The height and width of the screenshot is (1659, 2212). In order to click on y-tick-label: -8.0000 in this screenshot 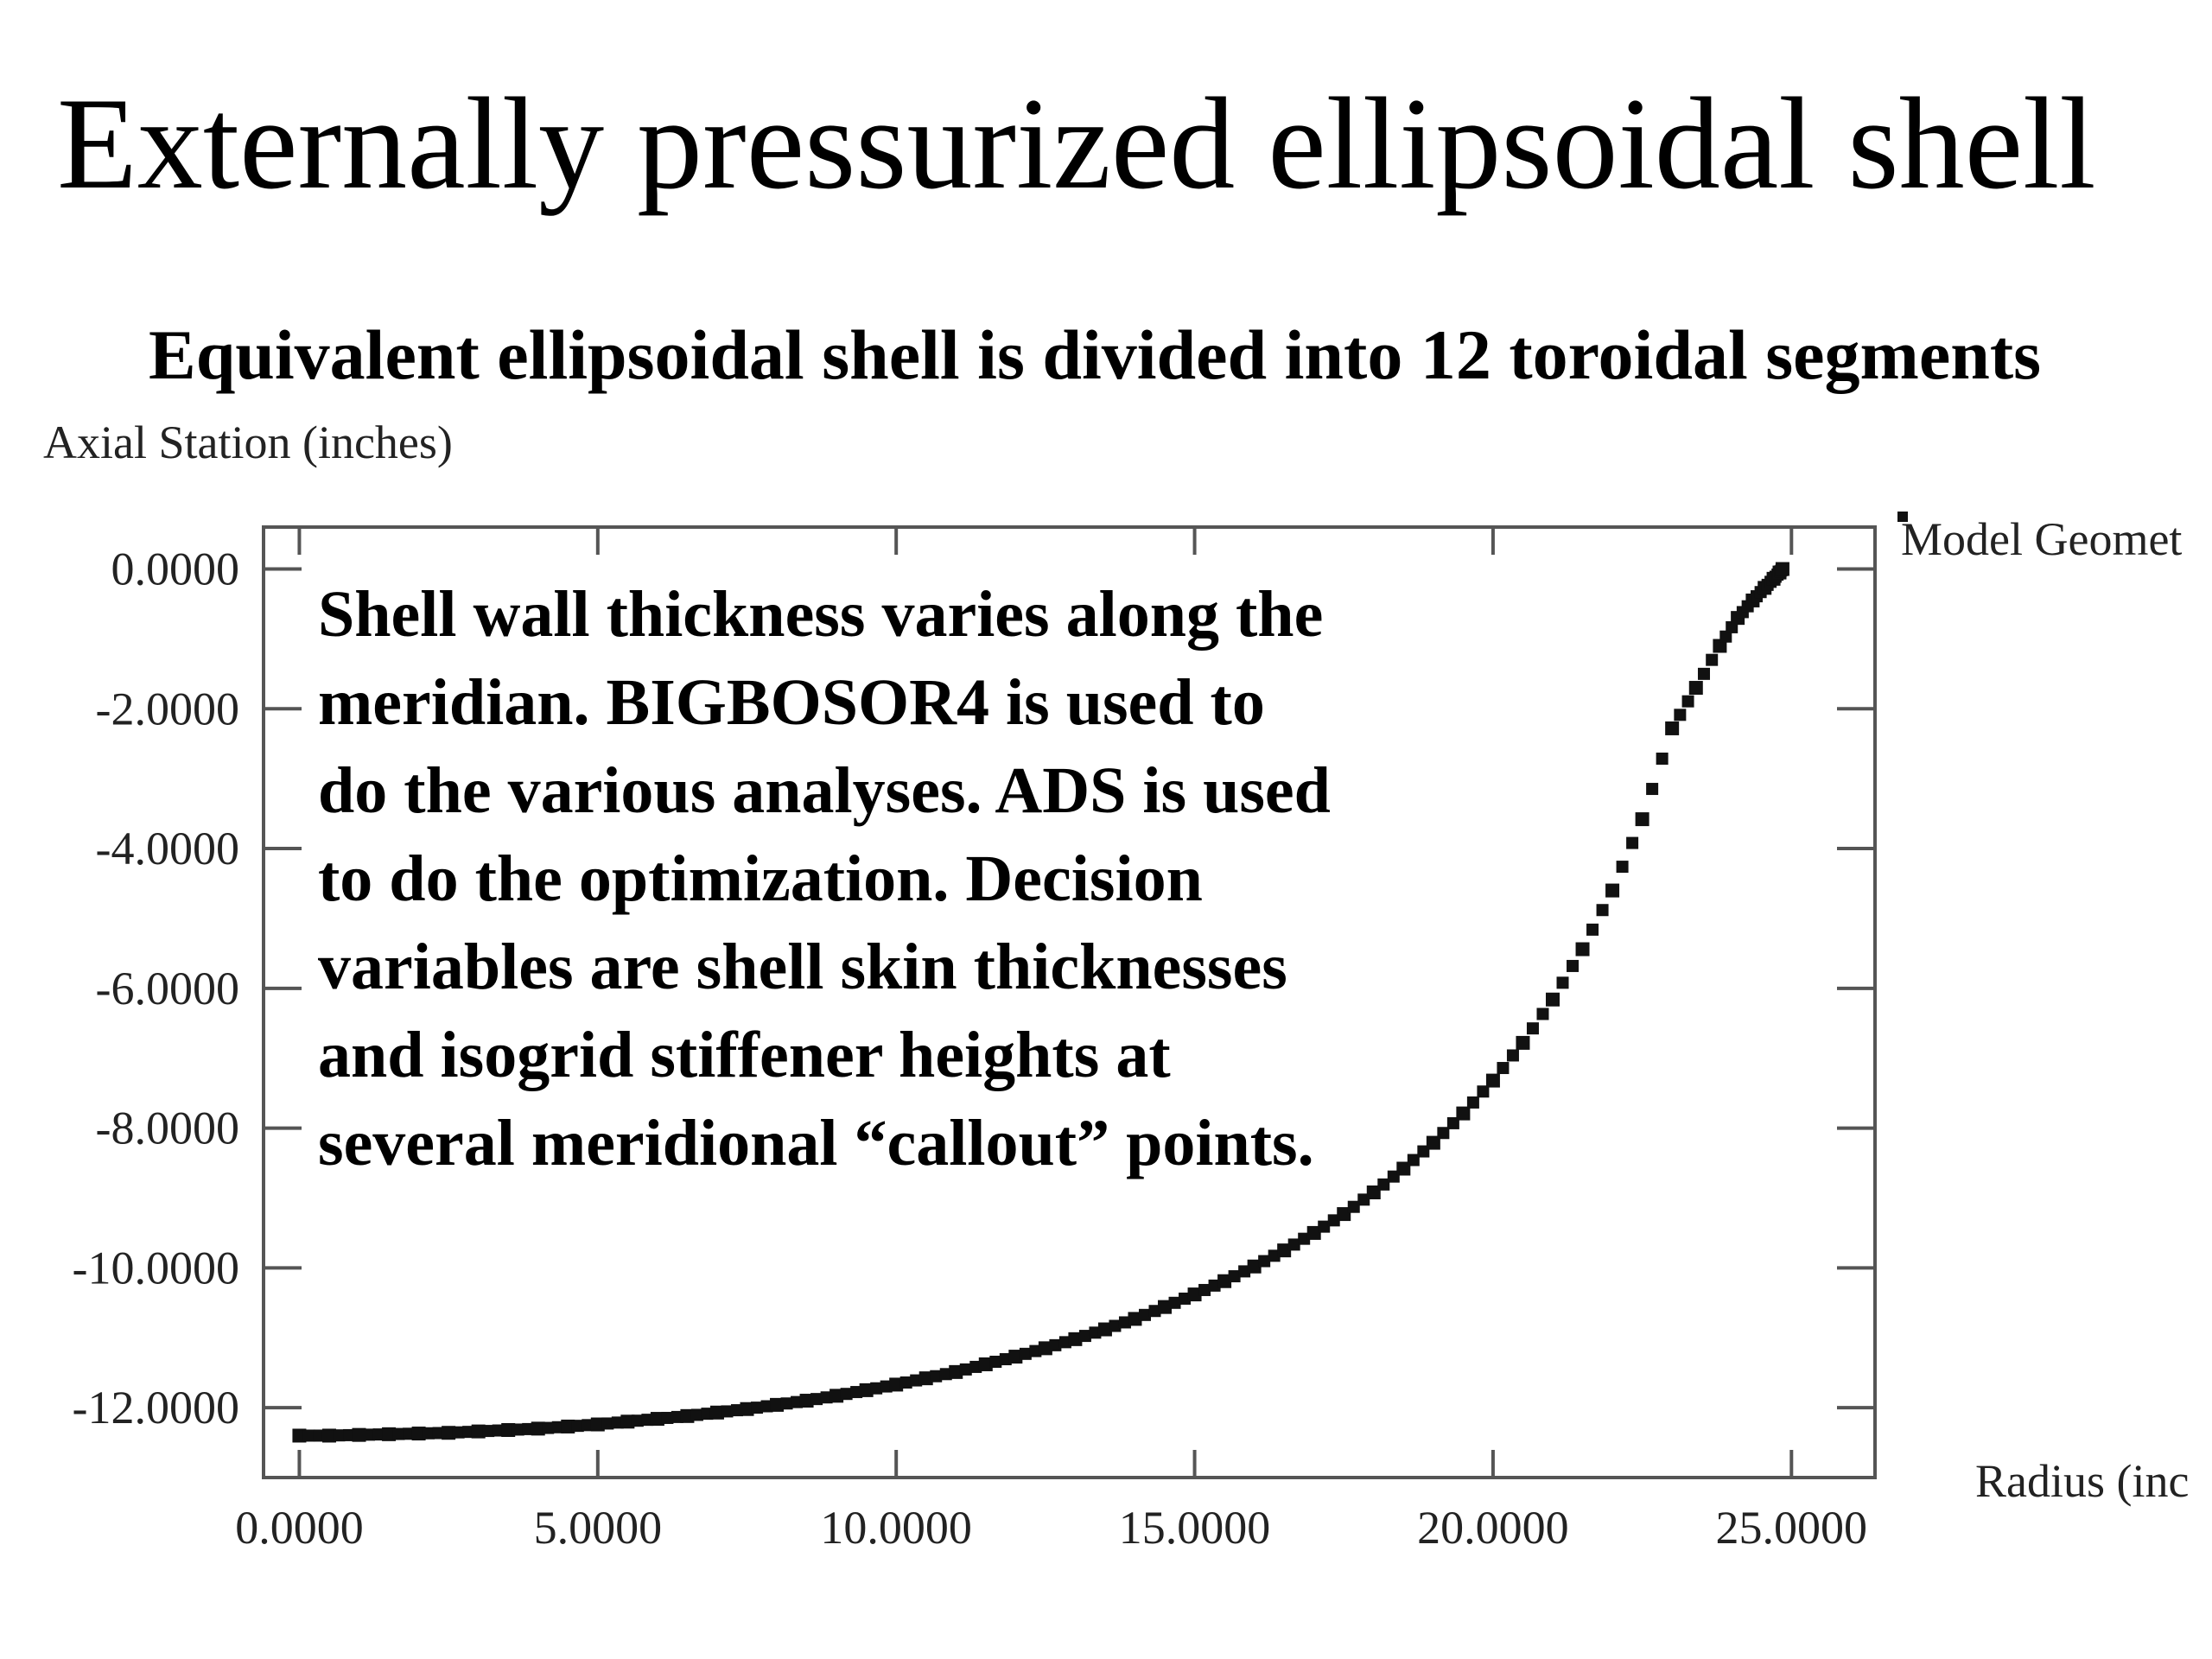, I will do `click(167, 1128)`.